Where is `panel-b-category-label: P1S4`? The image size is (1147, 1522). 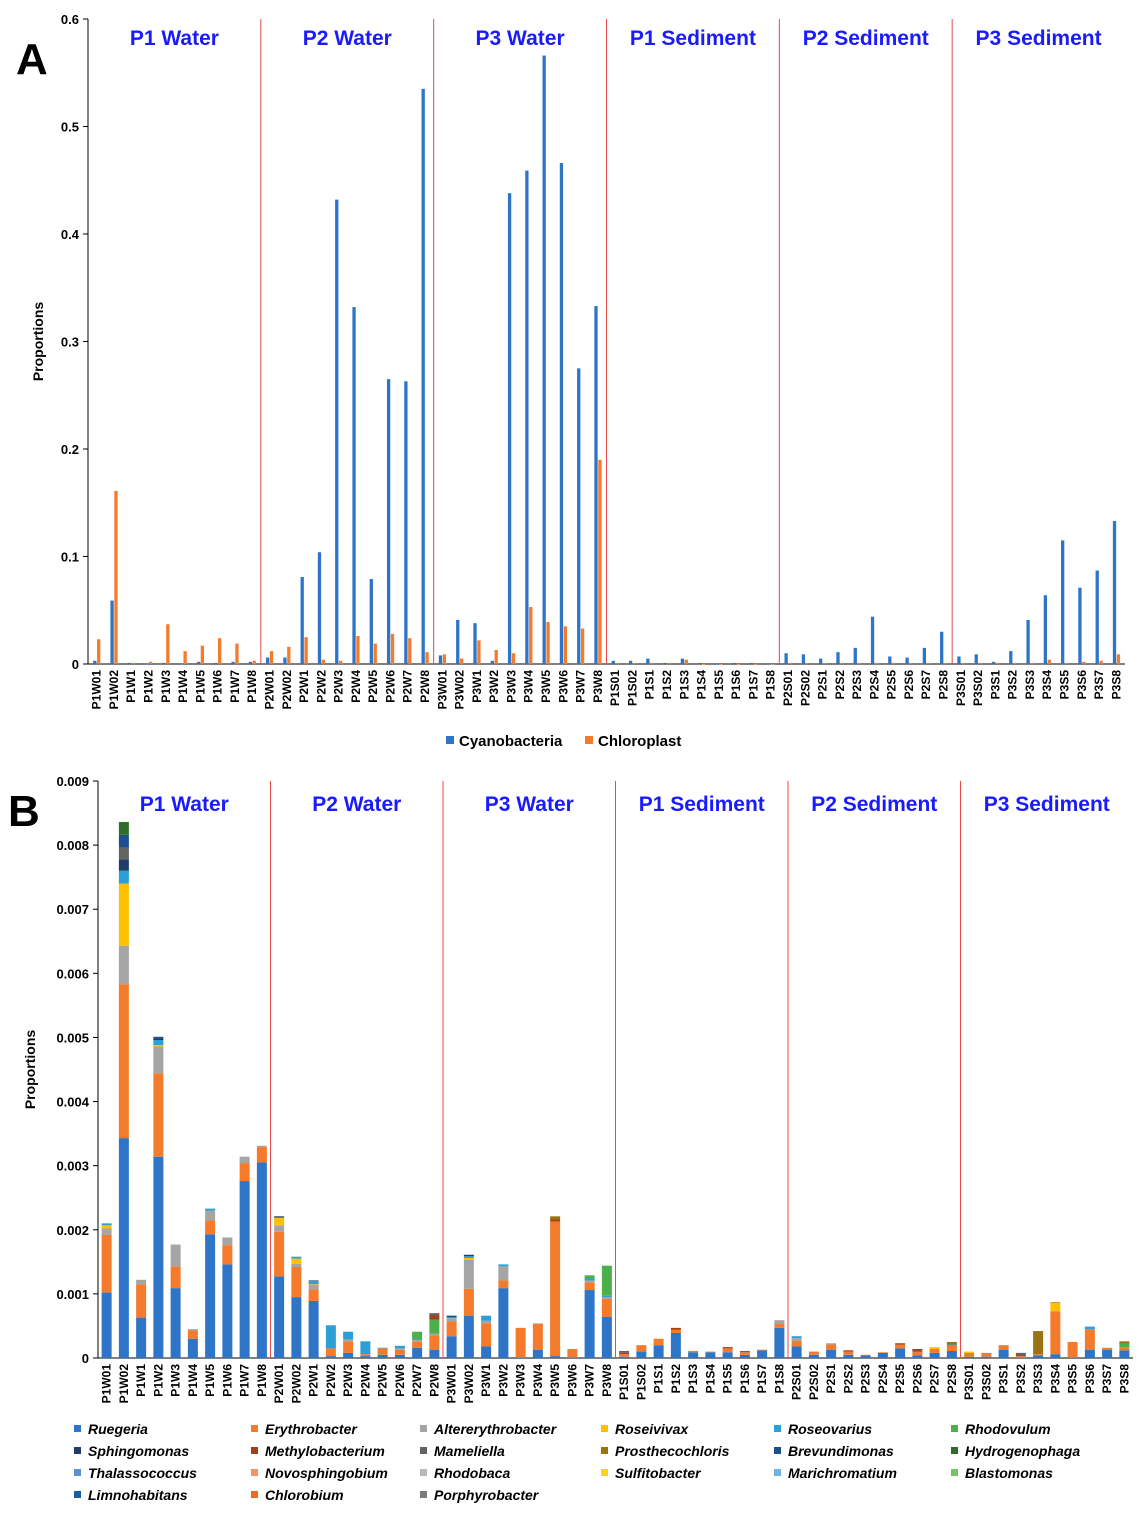 panel-b-category-label: P1S4 is located at coordinates (710, 1379).